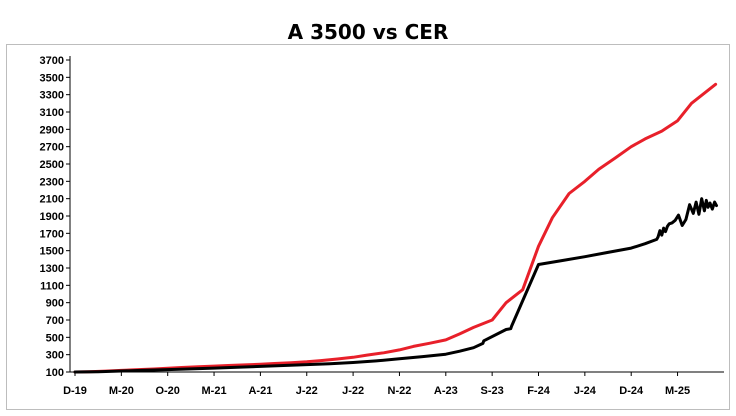 This screenshot has width=736, height=416. What do you see at coordinates (52, 200) in the screenshot?
I see `y-tick-label: 2100` at bounding box center [52, 200].